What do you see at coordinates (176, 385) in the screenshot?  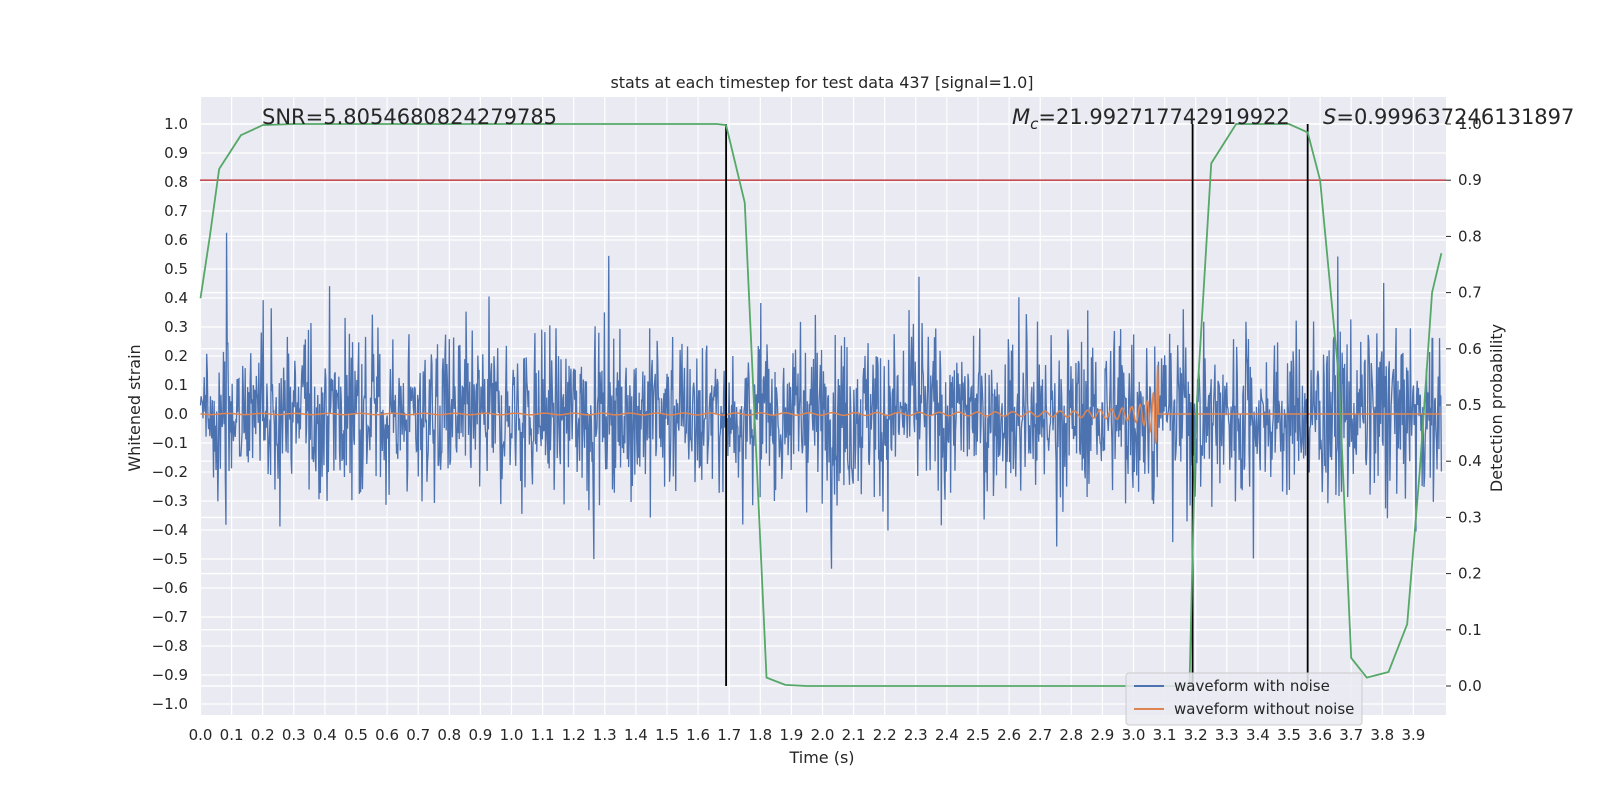 I see `y-tick-label: 0.1` at bounding box center [176, 385].